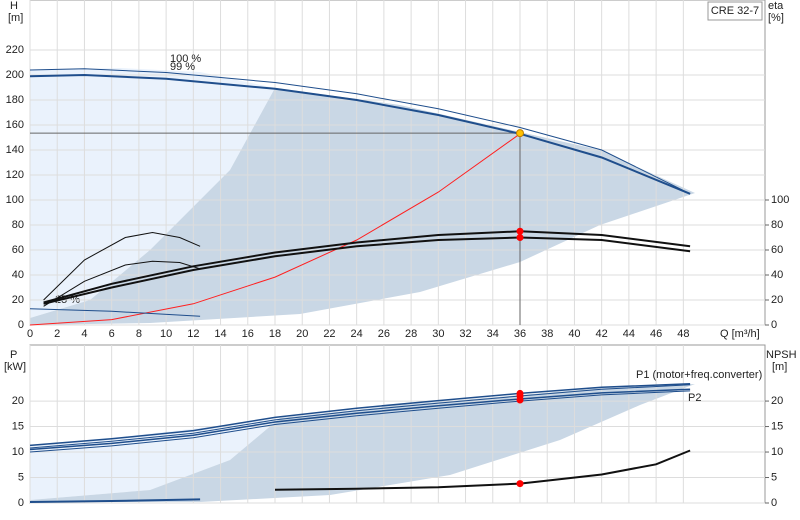  Describe the element at coordinates (21, 477) in the screenshot. I see `y-tick-label: 5` at that location.